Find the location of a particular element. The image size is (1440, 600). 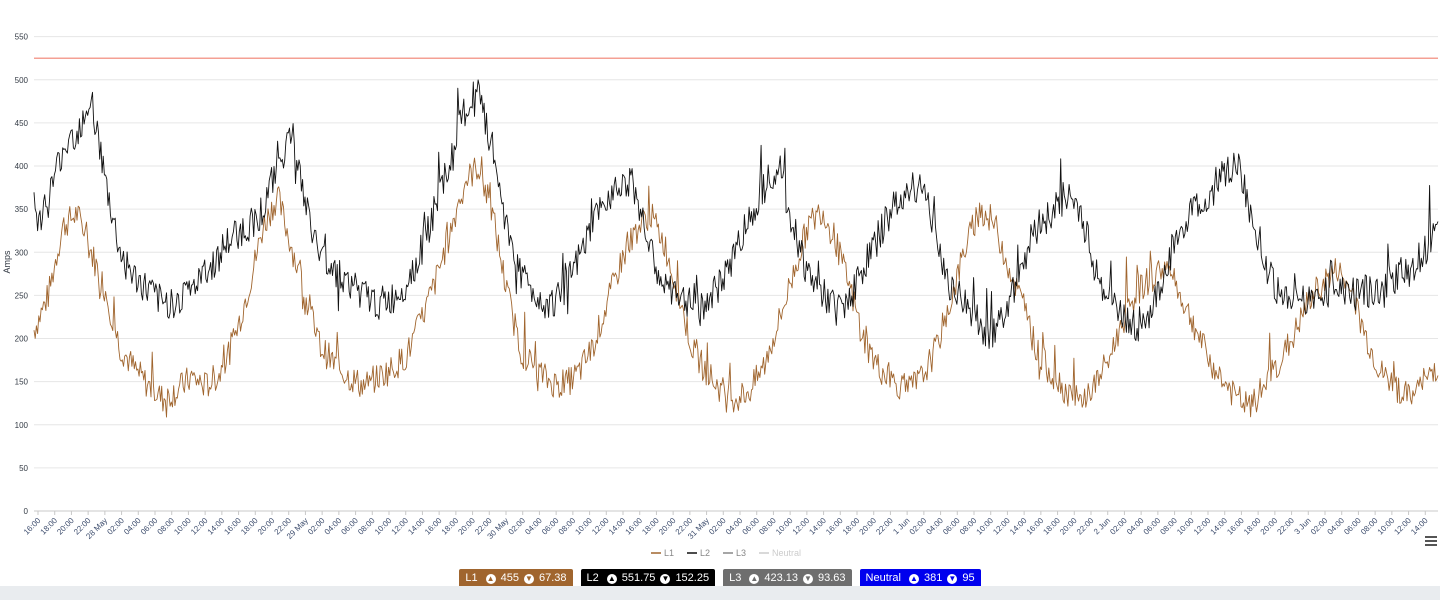

badge-min: 67.38 is located at coordinates (553, 578).